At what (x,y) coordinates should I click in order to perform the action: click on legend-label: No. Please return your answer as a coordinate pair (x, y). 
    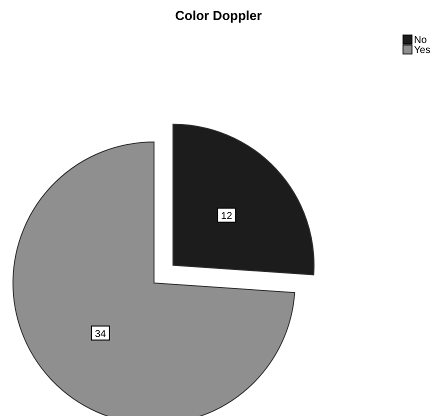
    Looking at the image, I should click on (421, 40).